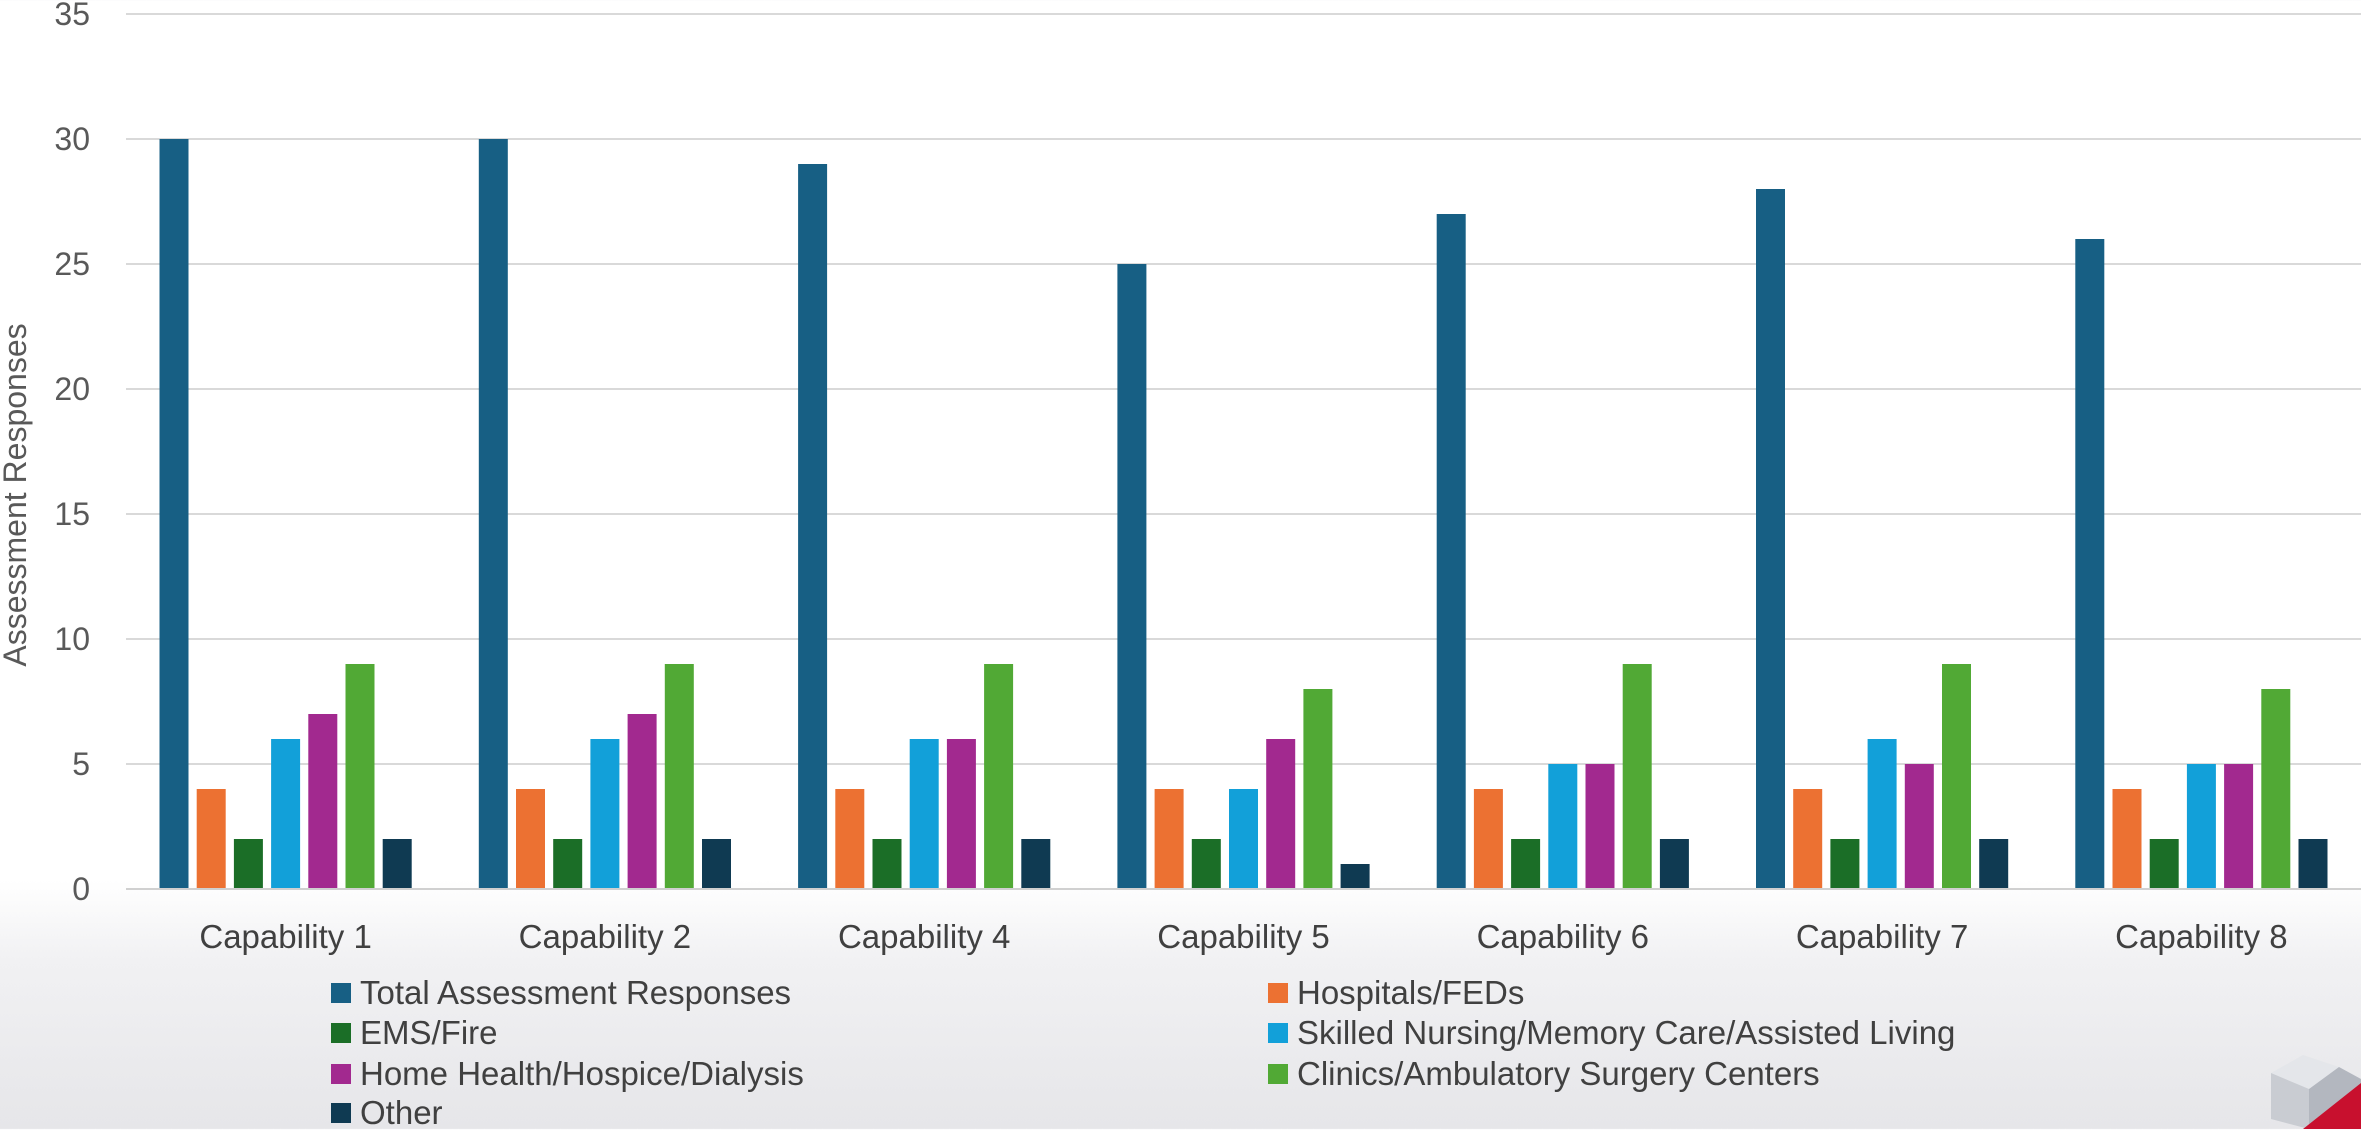 Image resolution: width=2361 pixels, height=1133 pixels. What do you see at coordinates (81, 764) in the screenshot?
I see `y-tick-label: 5` at bounding box center [81, 764].